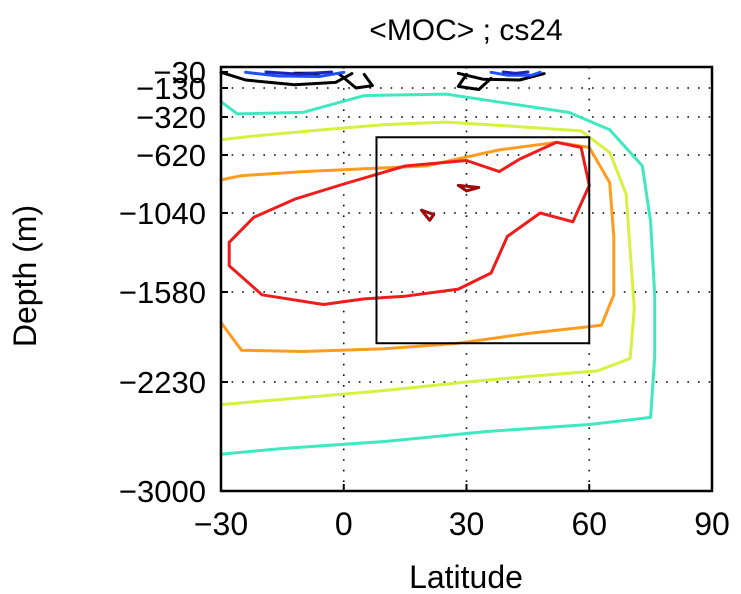  I want to click on y-tick-label: −620, so click(171, 155).